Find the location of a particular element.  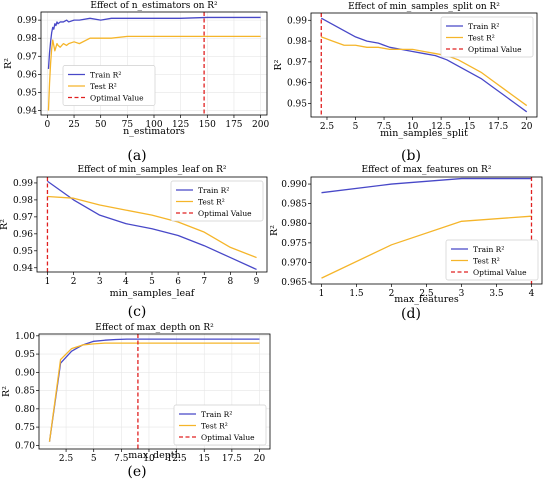

x-tick-label: 150 is located at coordinates (207, 125).